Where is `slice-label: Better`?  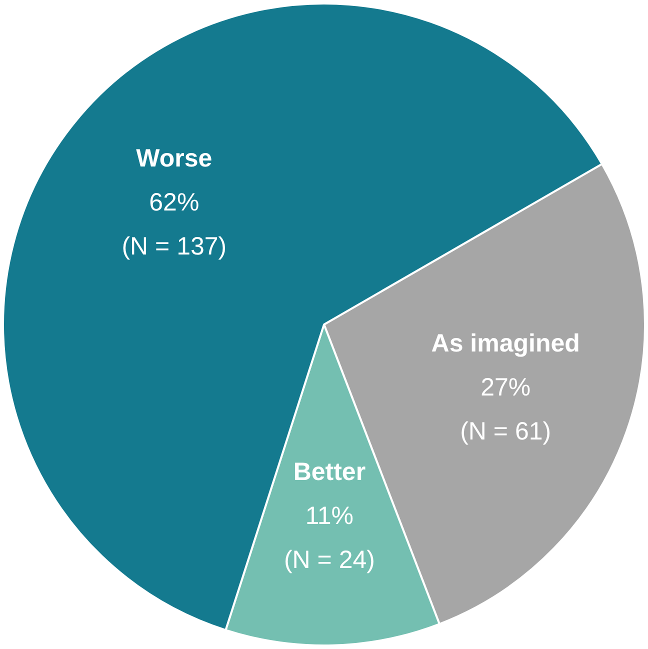 slice-label: Better is located at coordinates (329, 472).